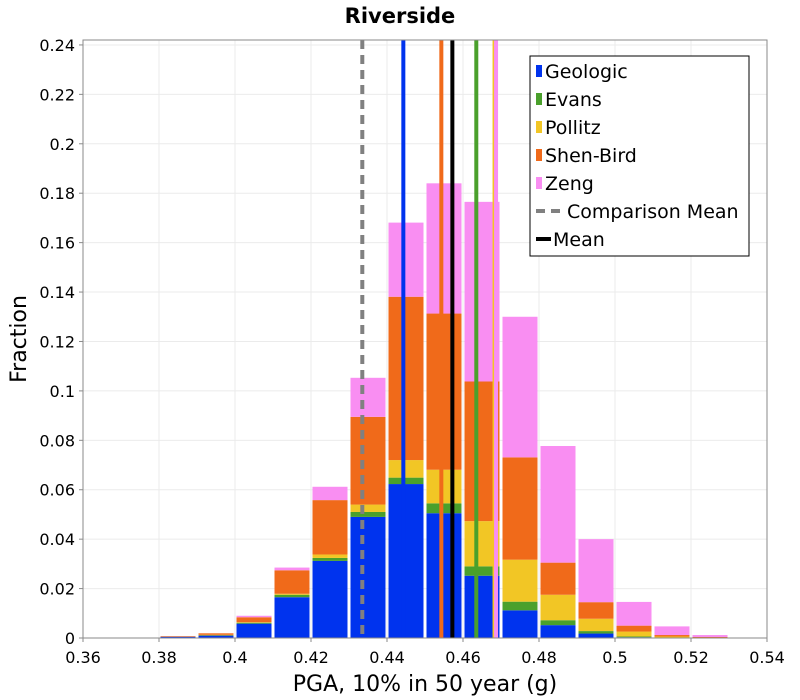 This screenshot has height=700, width=800. Describe the element at coordinates (57, 589) in the screenshot. I see `y-tick-label: 0.02` at that location.